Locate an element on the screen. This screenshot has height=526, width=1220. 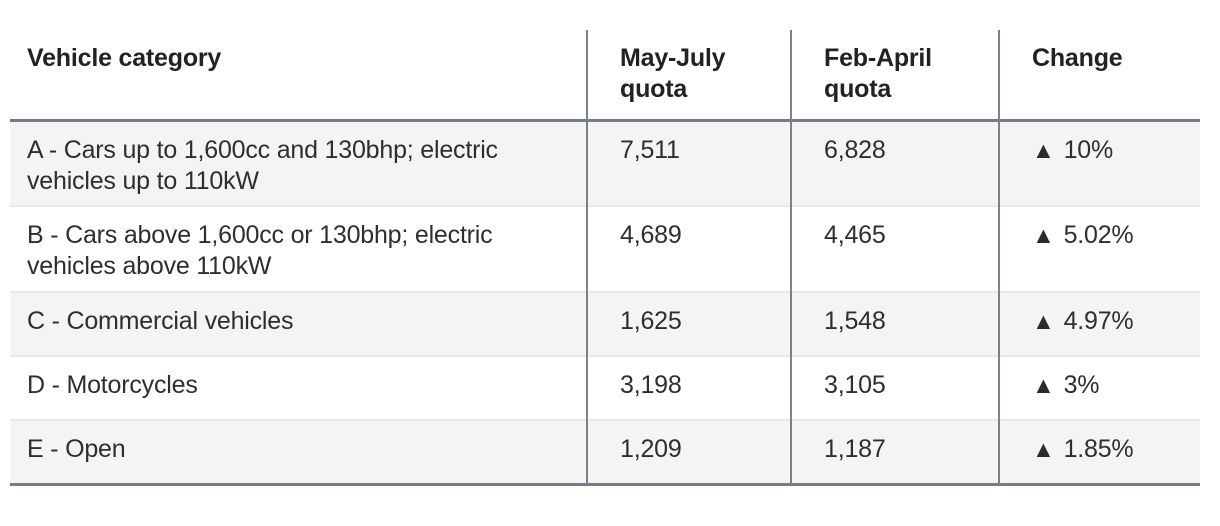
feb-april-quota-cell: 1,548 is located at coordinates (894, 323).